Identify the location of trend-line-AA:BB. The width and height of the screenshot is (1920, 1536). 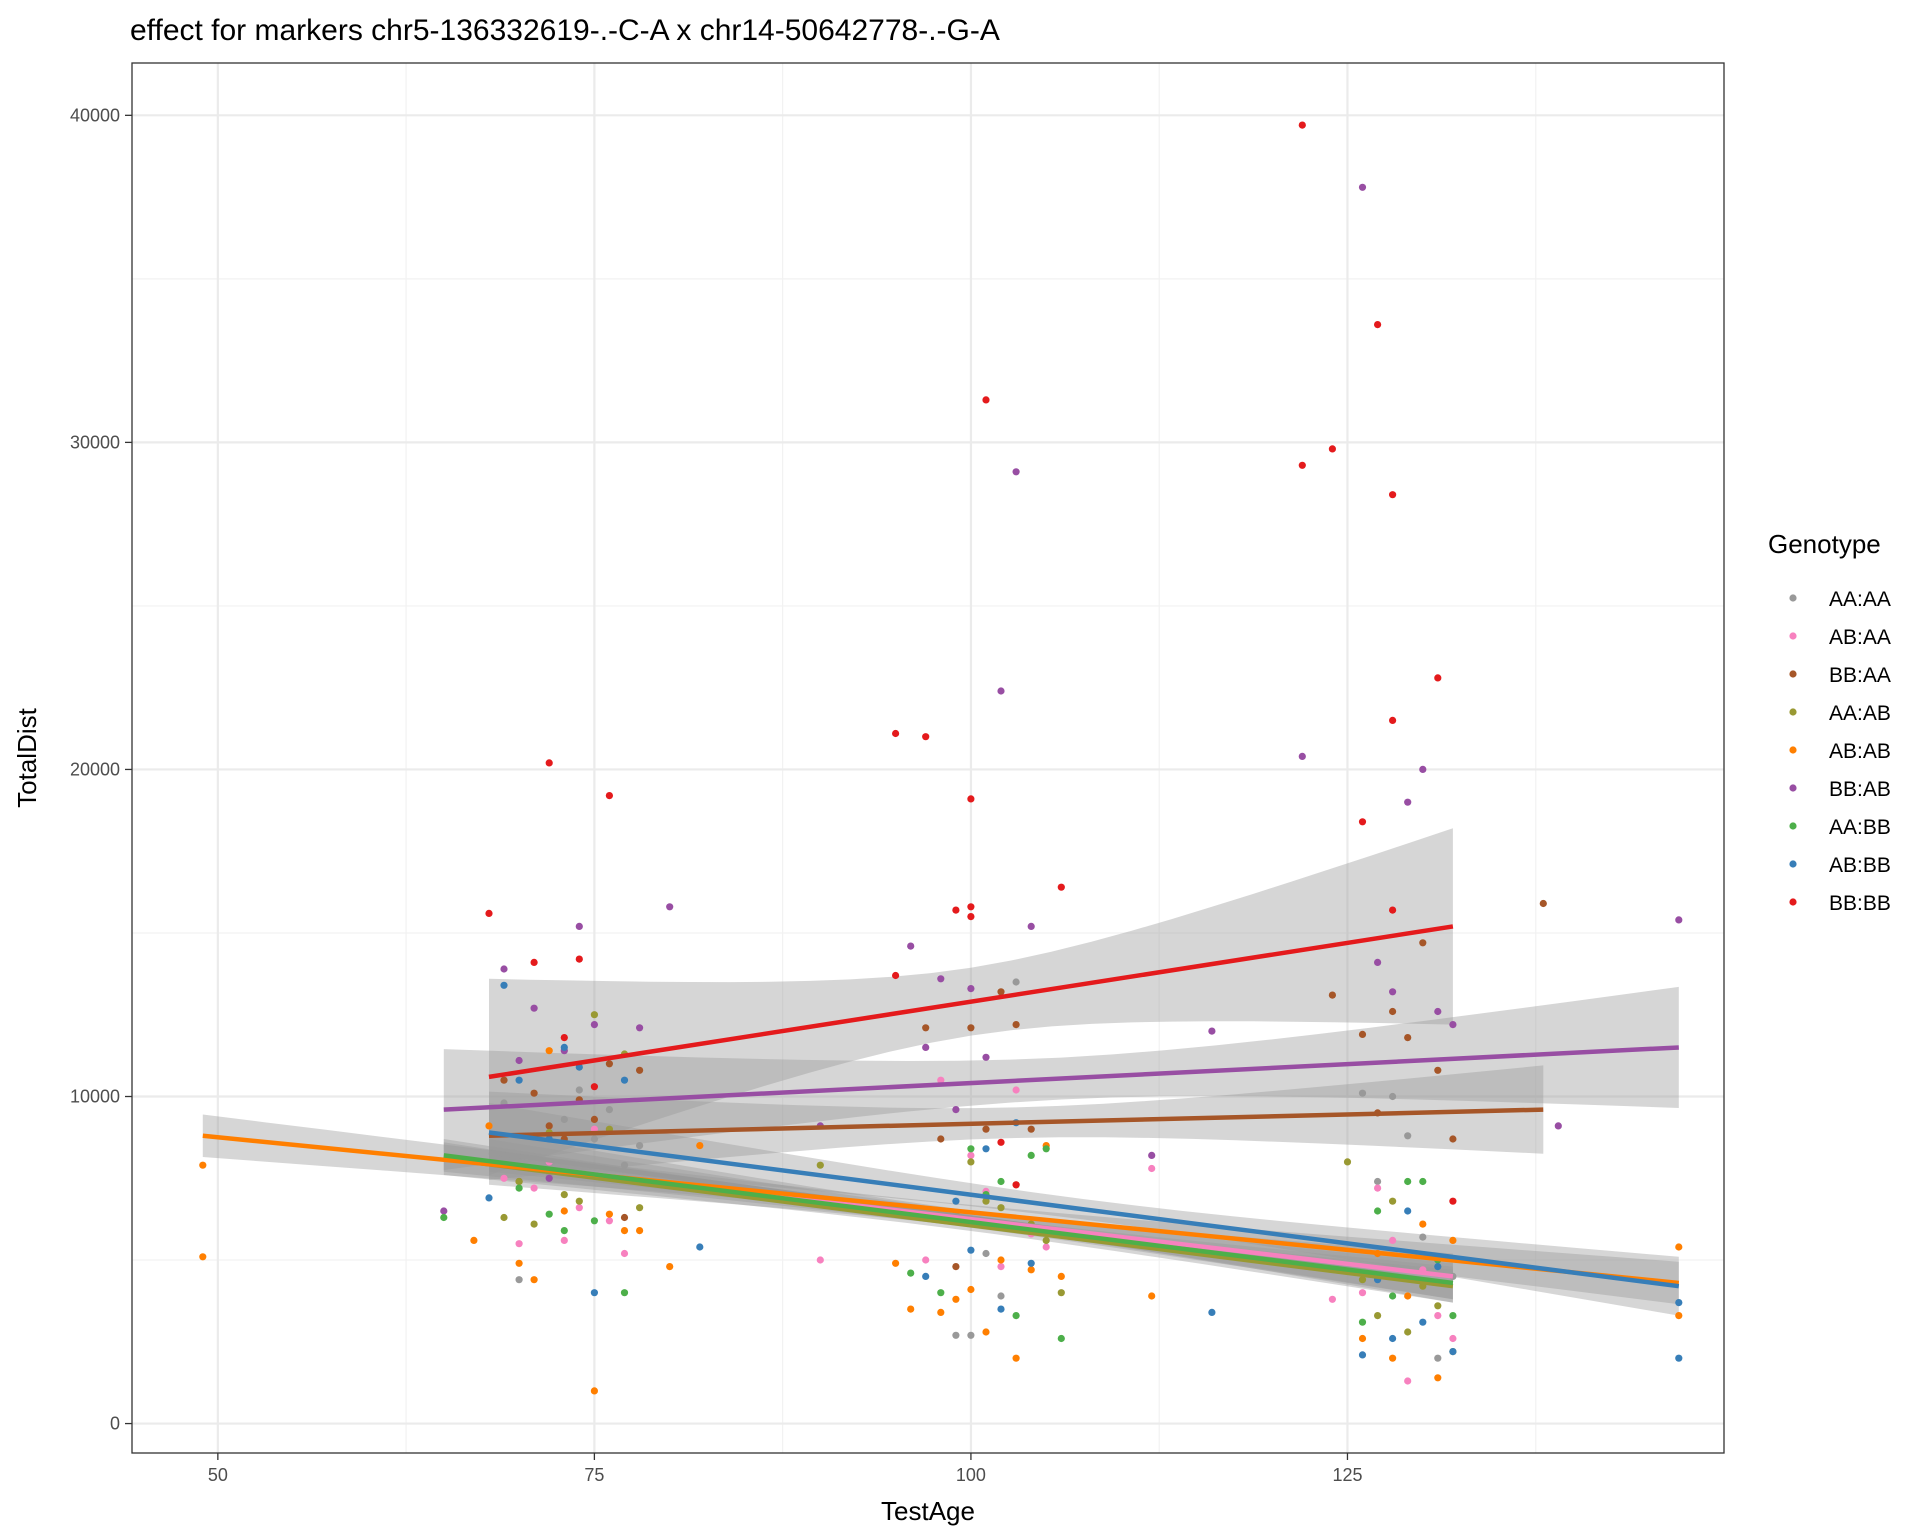
(948, 1219).